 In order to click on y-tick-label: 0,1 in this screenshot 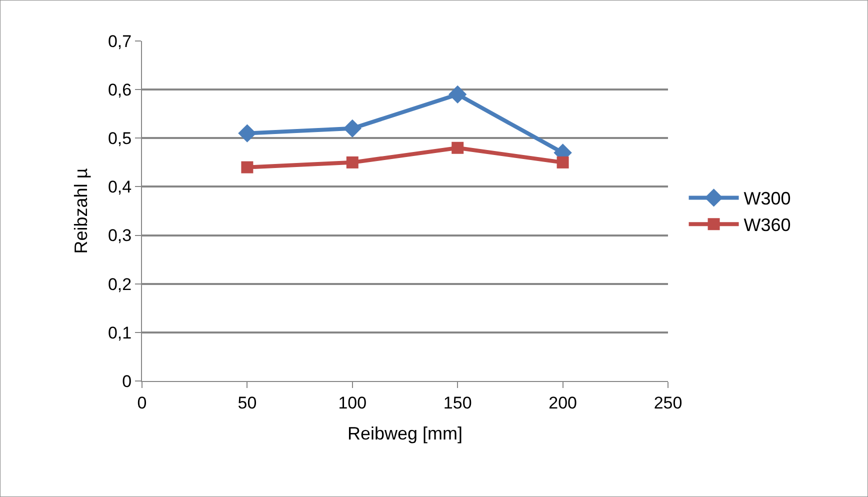, I will do `click(120, 332)`.